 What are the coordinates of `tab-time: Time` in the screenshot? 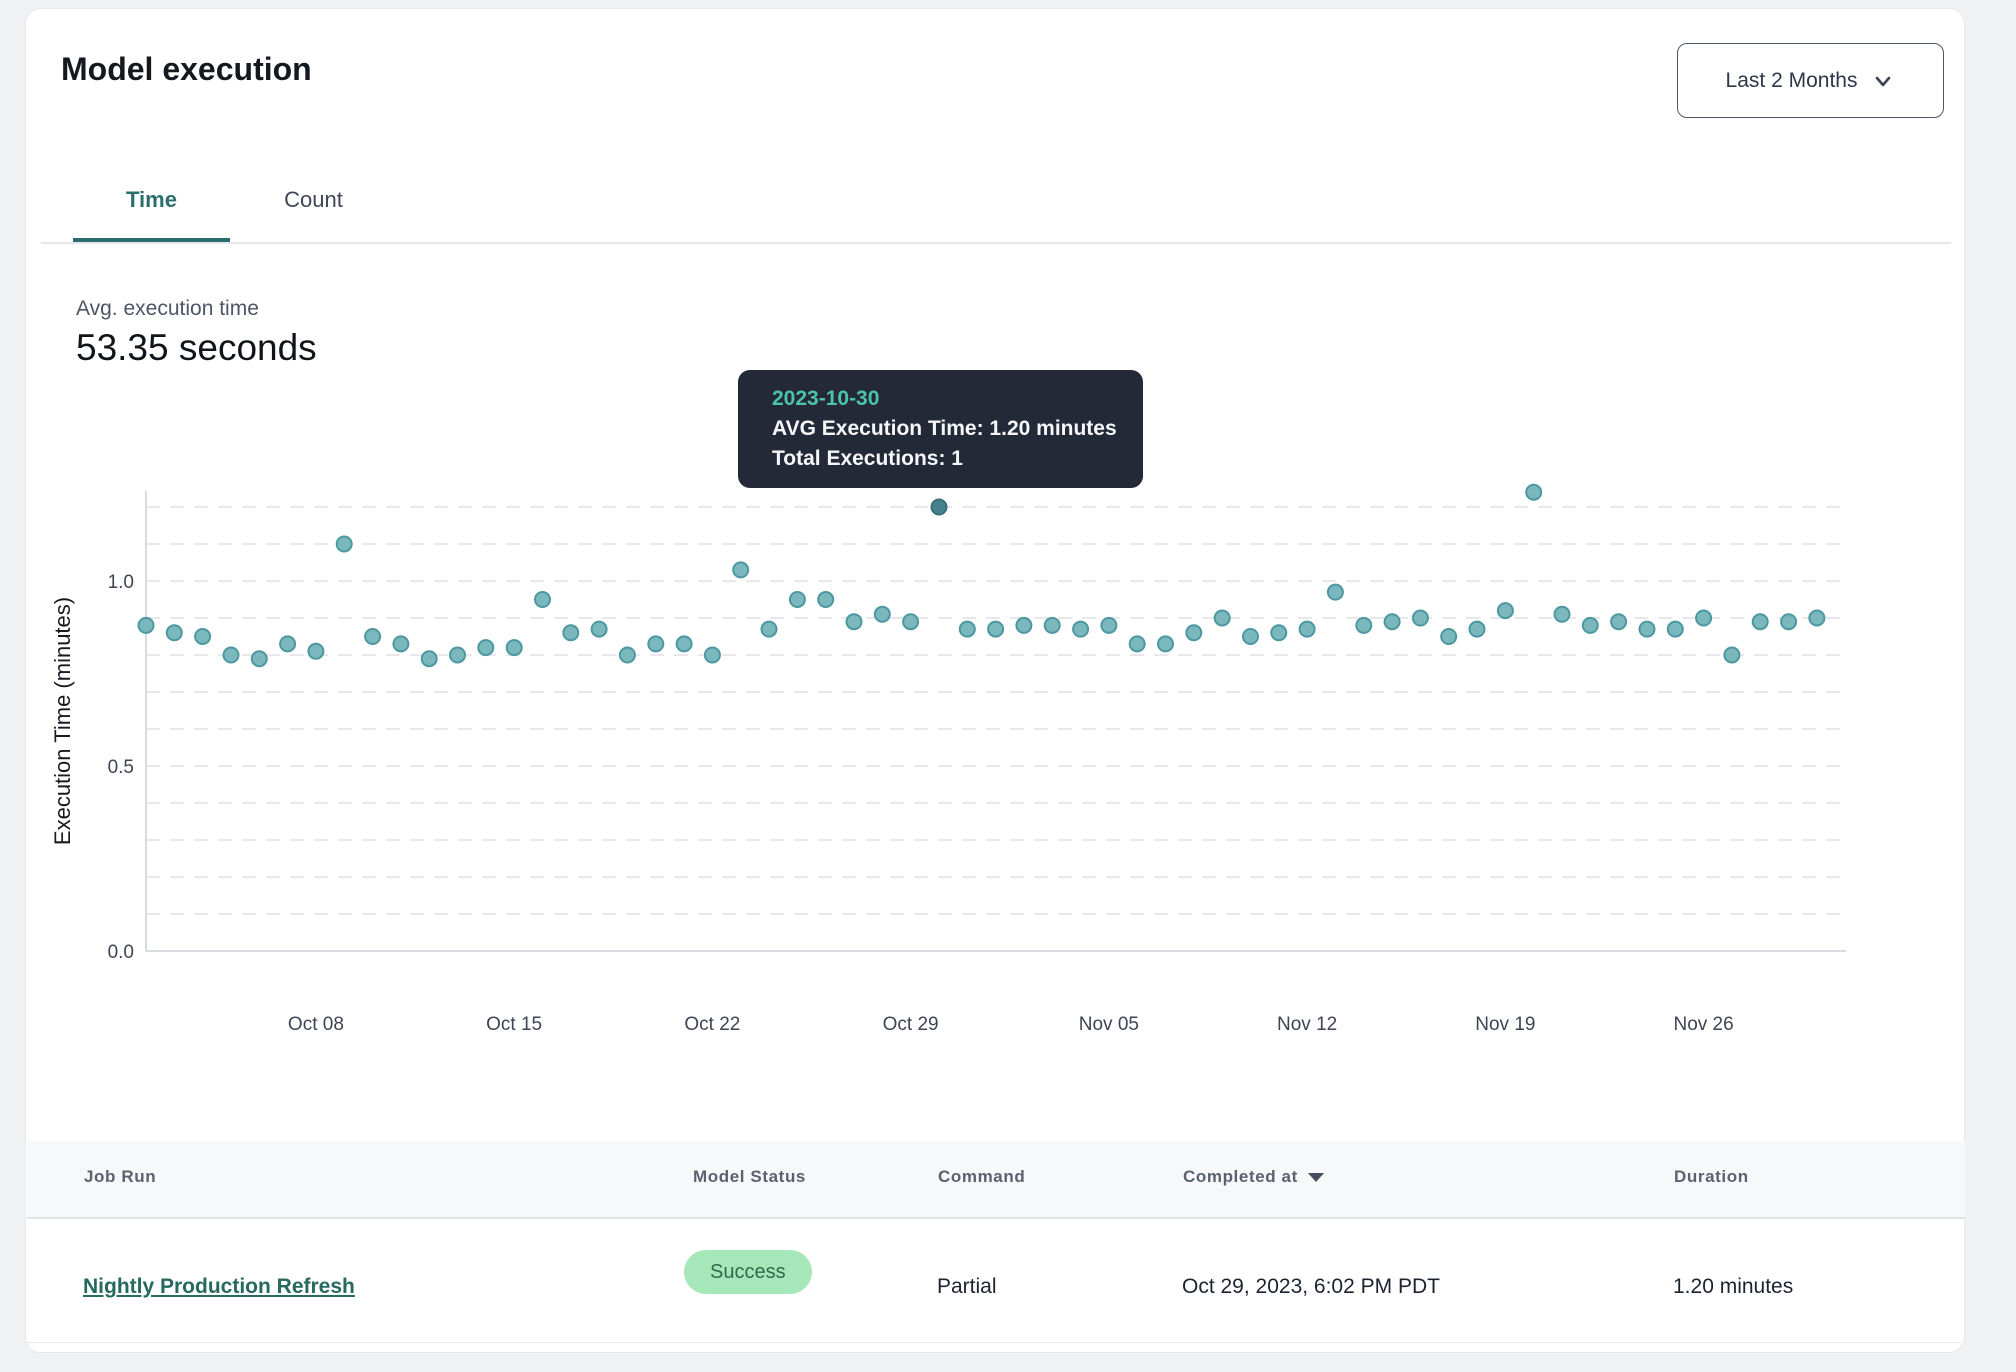 It's located at (151, 199).